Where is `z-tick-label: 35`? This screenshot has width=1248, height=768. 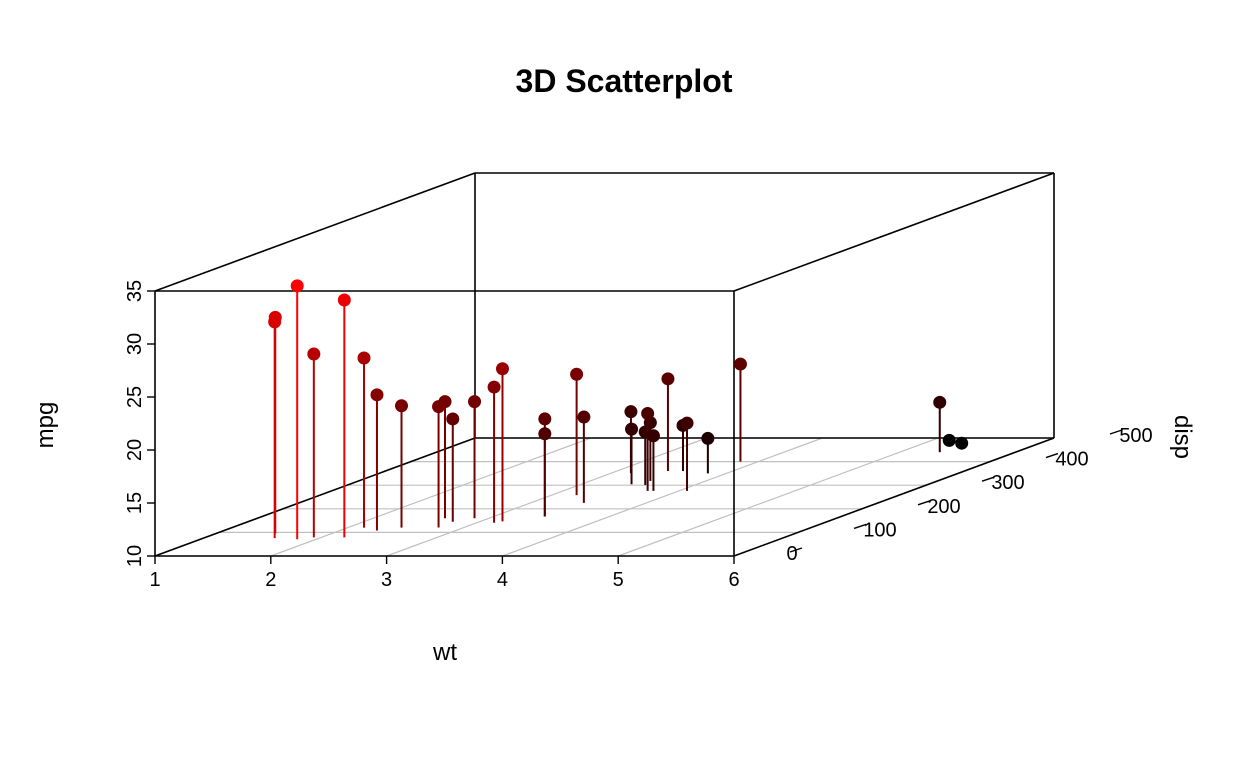 z-tick-label: 35 is located at coordinates (135, 291).